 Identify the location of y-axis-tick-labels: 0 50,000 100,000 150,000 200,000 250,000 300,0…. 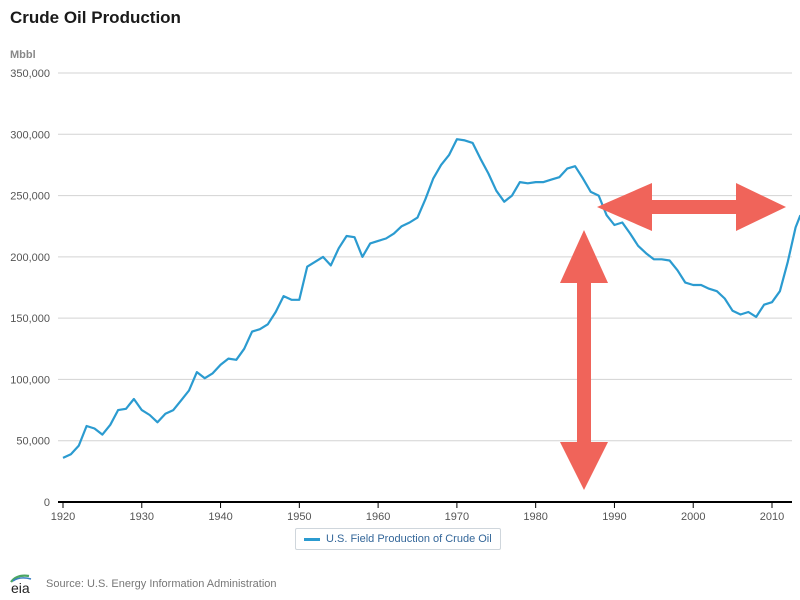
(30, 288).